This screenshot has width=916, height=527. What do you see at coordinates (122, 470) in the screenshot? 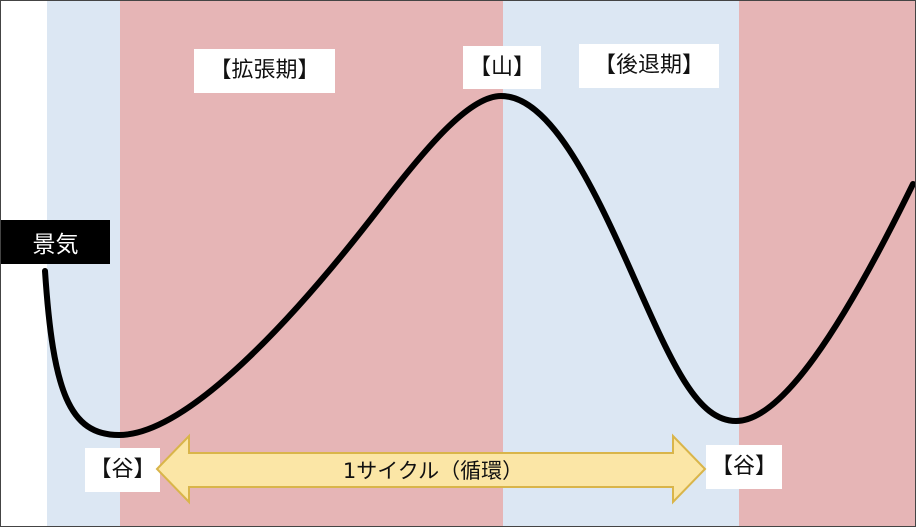
I see `trough-label-left: 【谷】` at bounding box center [122, 470].